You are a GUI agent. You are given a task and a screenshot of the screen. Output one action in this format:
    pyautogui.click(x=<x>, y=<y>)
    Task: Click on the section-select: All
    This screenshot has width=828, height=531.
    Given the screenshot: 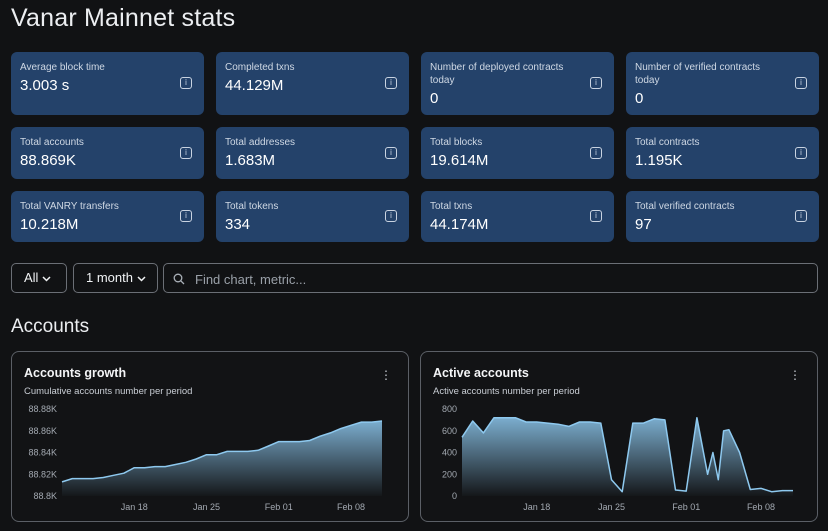 What is the action you would take?
    pyautogui.click(x=39, y=278)
    